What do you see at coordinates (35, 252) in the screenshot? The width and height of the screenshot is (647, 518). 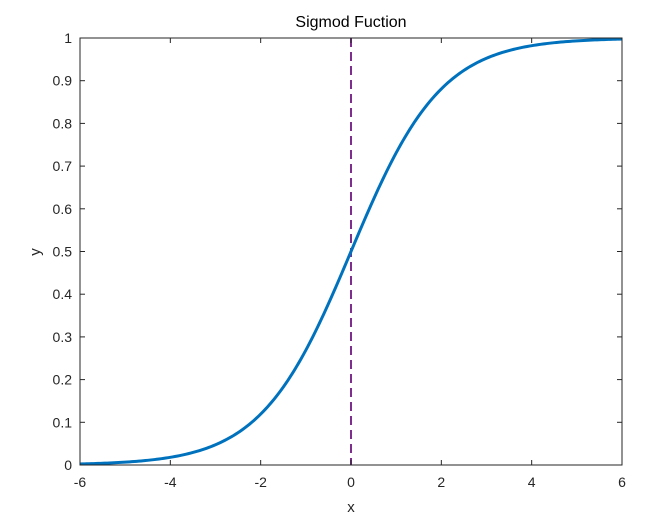 I see `y-axis-label: y` at bounding box center [35, 252].